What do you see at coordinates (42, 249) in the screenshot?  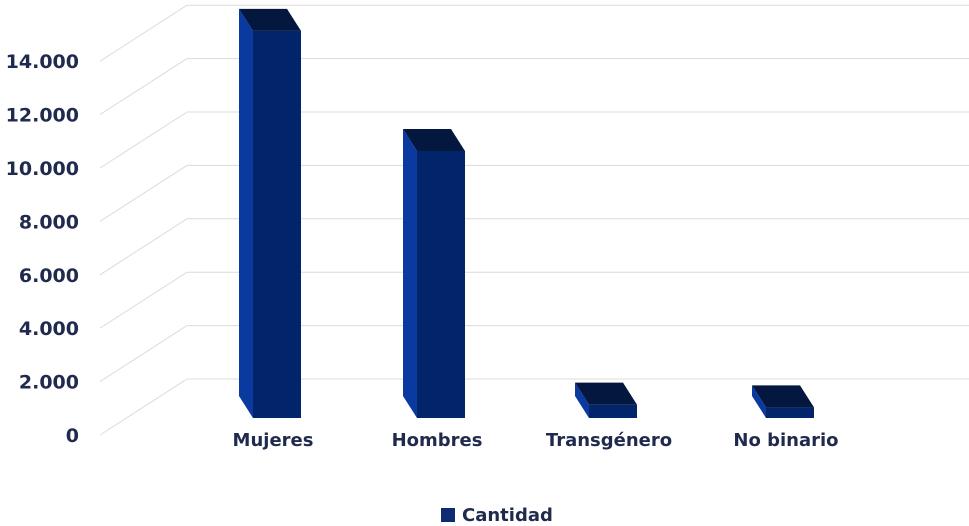 I see `y-axis-ticks: 0 2.000 4.000 6.000 8.000 10.000 12.000 14.000` at bounding box center [42, 249].